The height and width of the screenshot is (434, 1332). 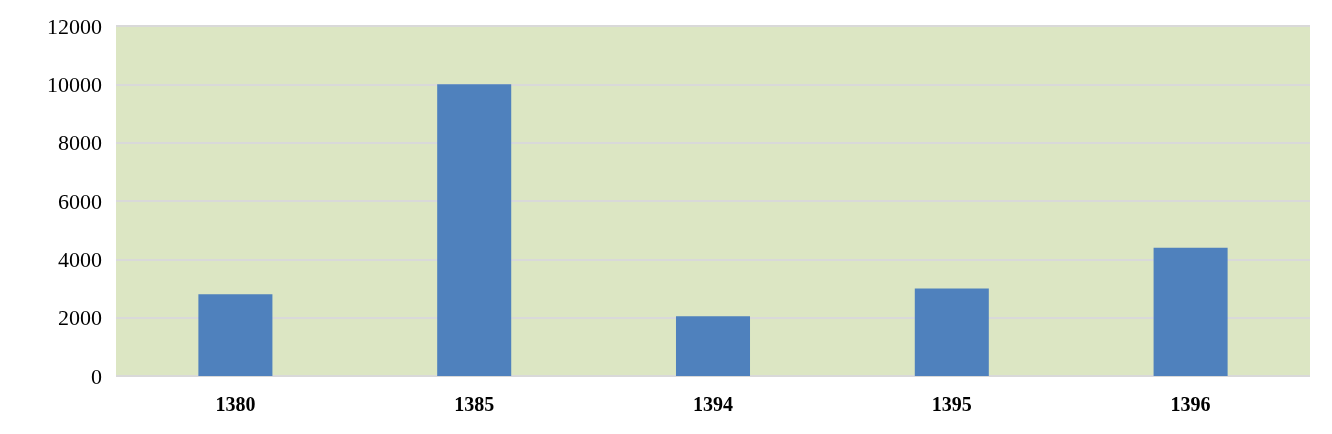 What do you see at coordinates (80, 201) in the screenshot?
I see `y-tick-label: 6000` at bounding box center [80, 201].